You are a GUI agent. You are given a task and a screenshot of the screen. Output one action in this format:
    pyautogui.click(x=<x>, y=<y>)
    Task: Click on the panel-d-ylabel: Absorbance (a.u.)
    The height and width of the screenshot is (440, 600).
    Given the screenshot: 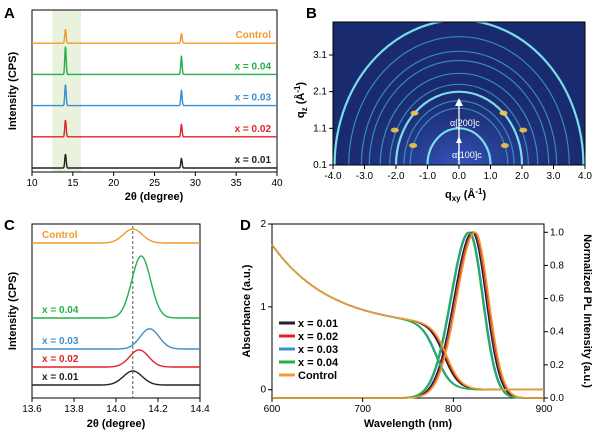 What is the action you would take?
    pyautogui.click(x=247, y=310)
    